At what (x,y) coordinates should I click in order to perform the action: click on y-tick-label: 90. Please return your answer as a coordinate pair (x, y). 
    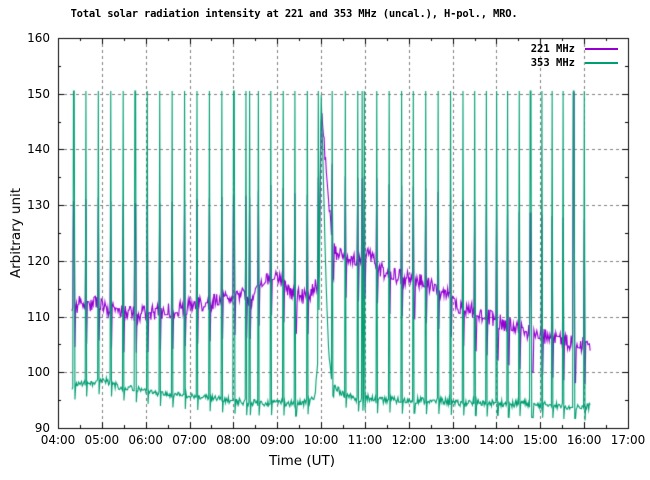
    Looking at the image, I should click on (42, 428).